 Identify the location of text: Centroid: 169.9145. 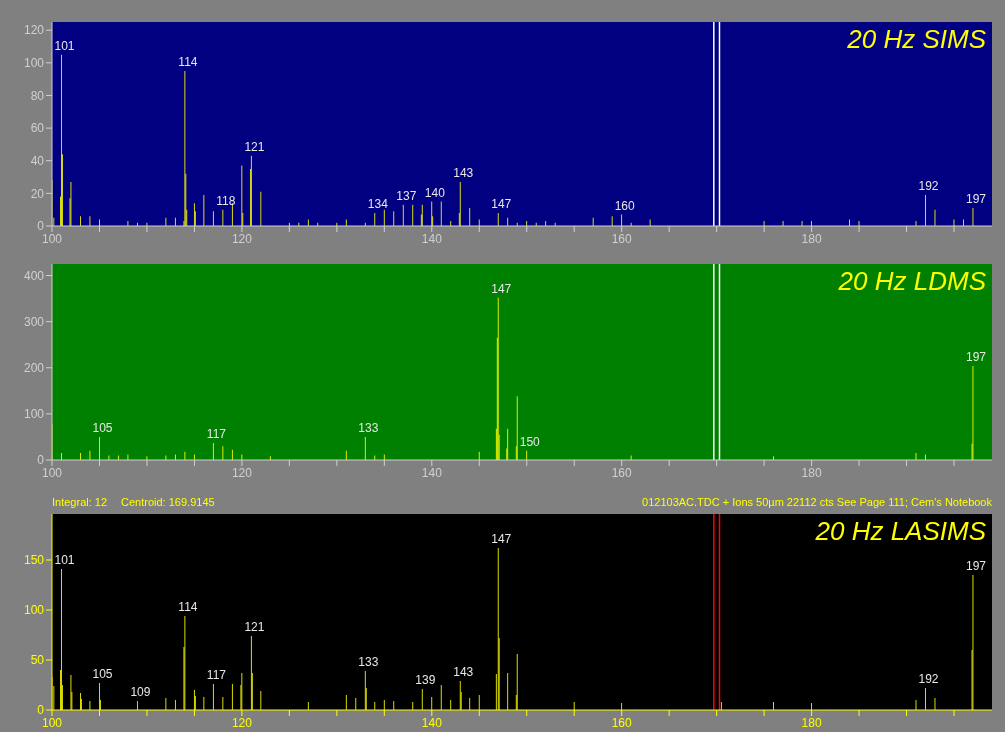
(168, 502).